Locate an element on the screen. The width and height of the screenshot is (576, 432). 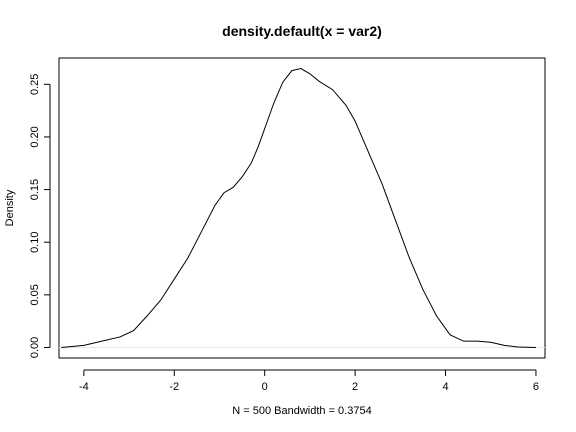
x-tick-label: 0 is located at coordinates (265, 387).